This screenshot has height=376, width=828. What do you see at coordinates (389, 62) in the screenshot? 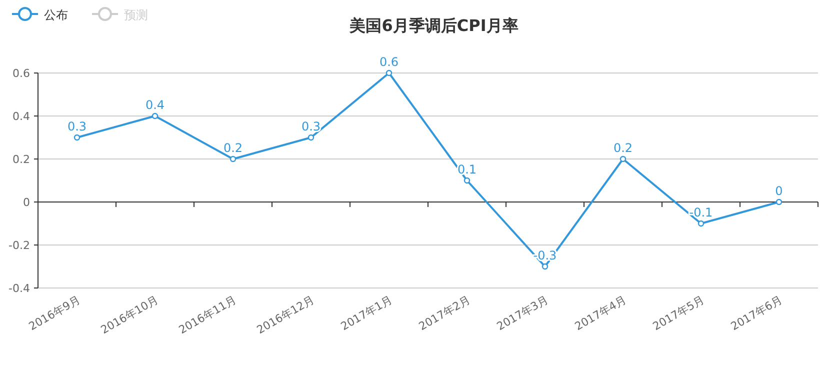
I see `data-label: 0.6` at bounding box center [389, 62].